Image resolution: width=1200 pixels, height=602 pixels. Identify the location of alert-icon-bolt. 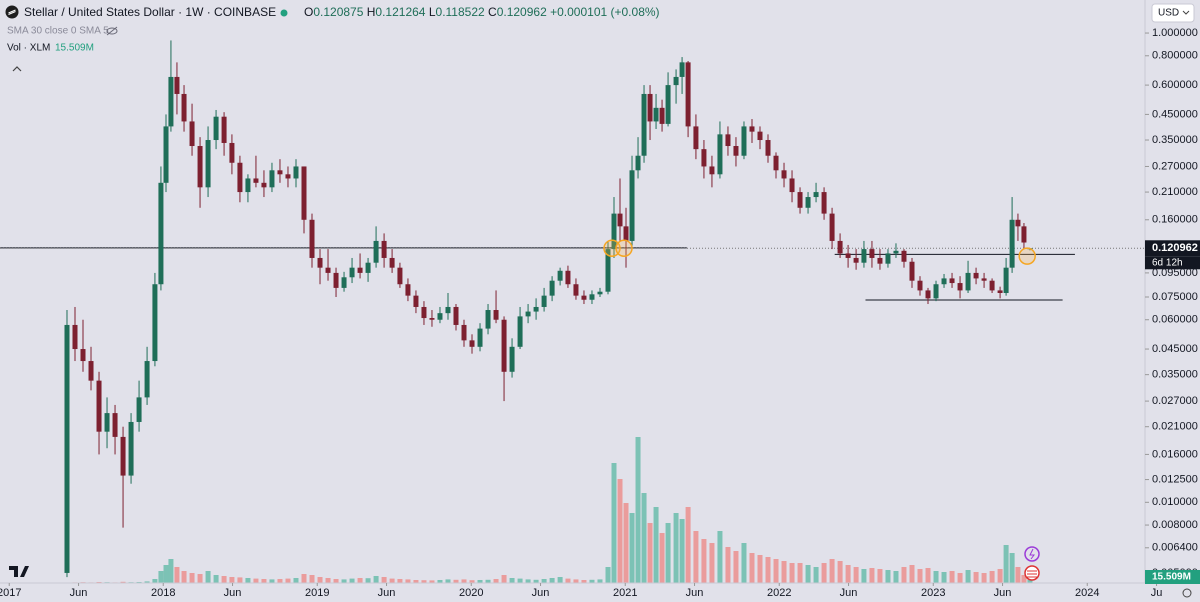
(1032, 554).